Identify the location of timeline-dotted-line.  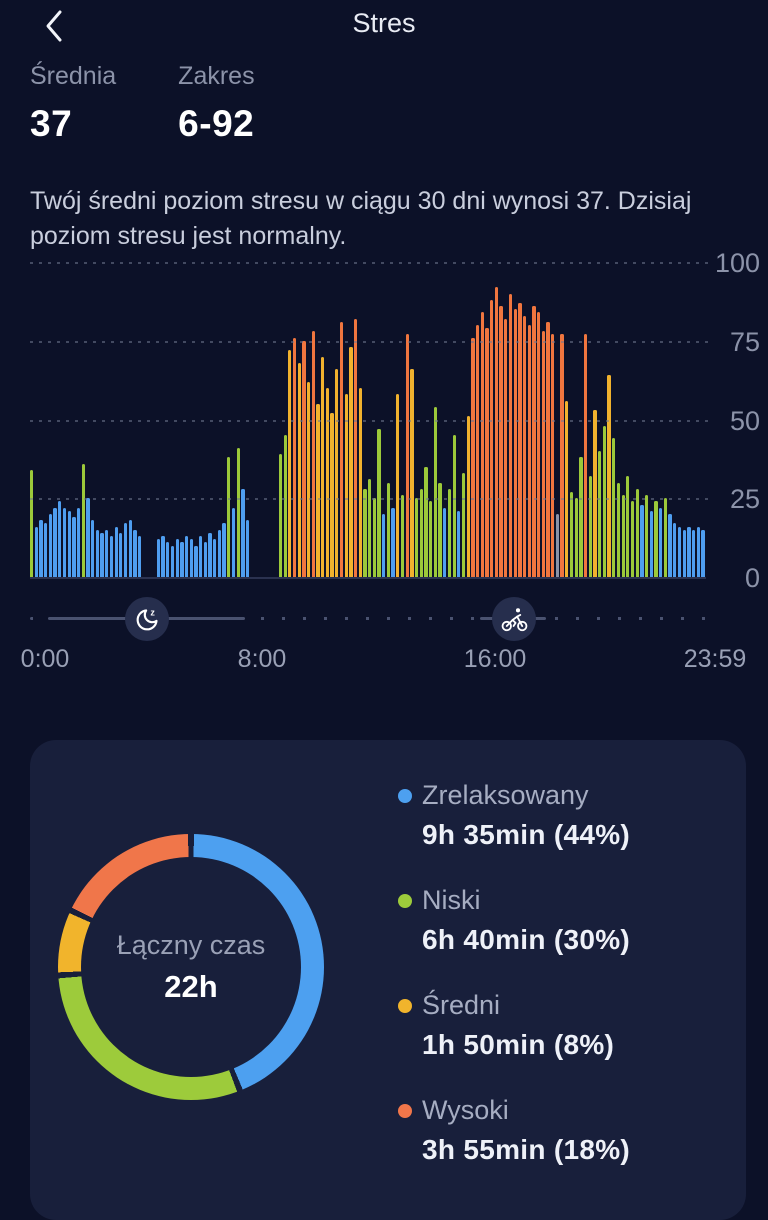
(368, 618).